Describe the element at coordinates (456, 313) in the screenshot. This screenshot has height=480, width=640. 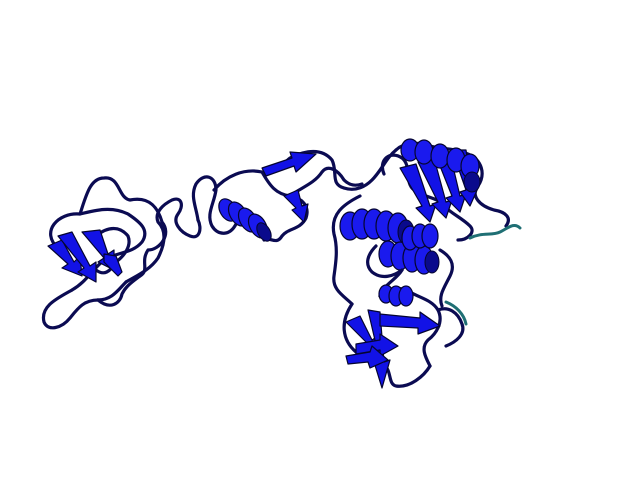
I see `terminus-coil-lower` at that location.